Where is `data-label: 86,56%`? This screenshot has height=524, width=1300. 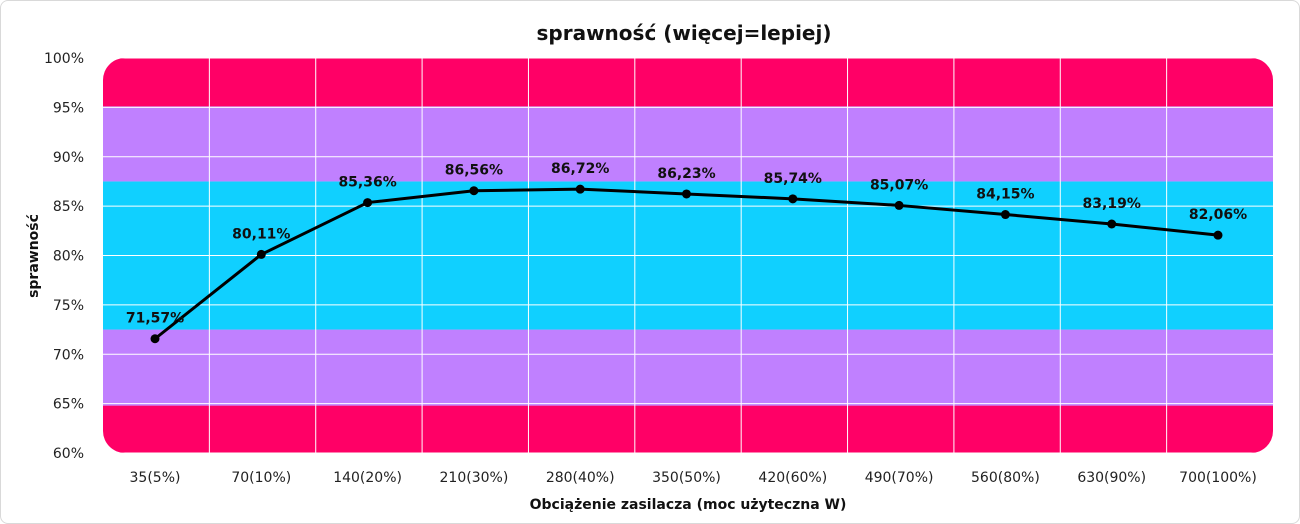 data-label: 86,56% is located at coordinates (474, 171).